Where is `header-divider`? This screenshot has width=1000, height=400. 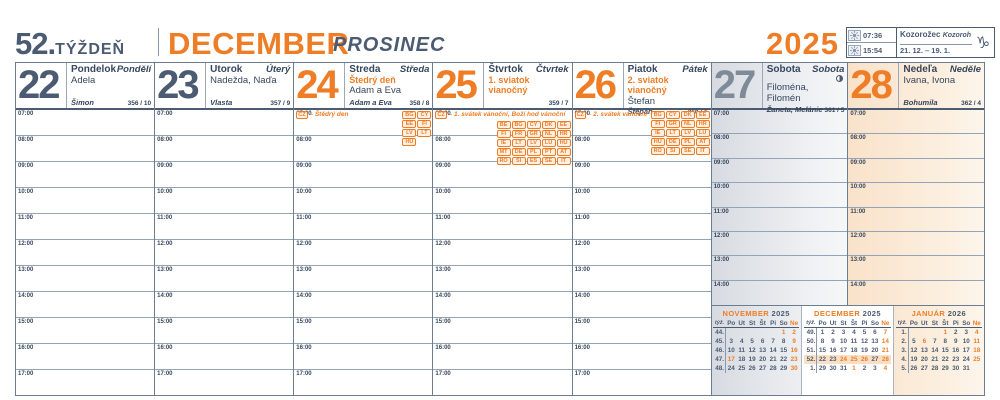
header-divider is located at coordinates (158, 42).